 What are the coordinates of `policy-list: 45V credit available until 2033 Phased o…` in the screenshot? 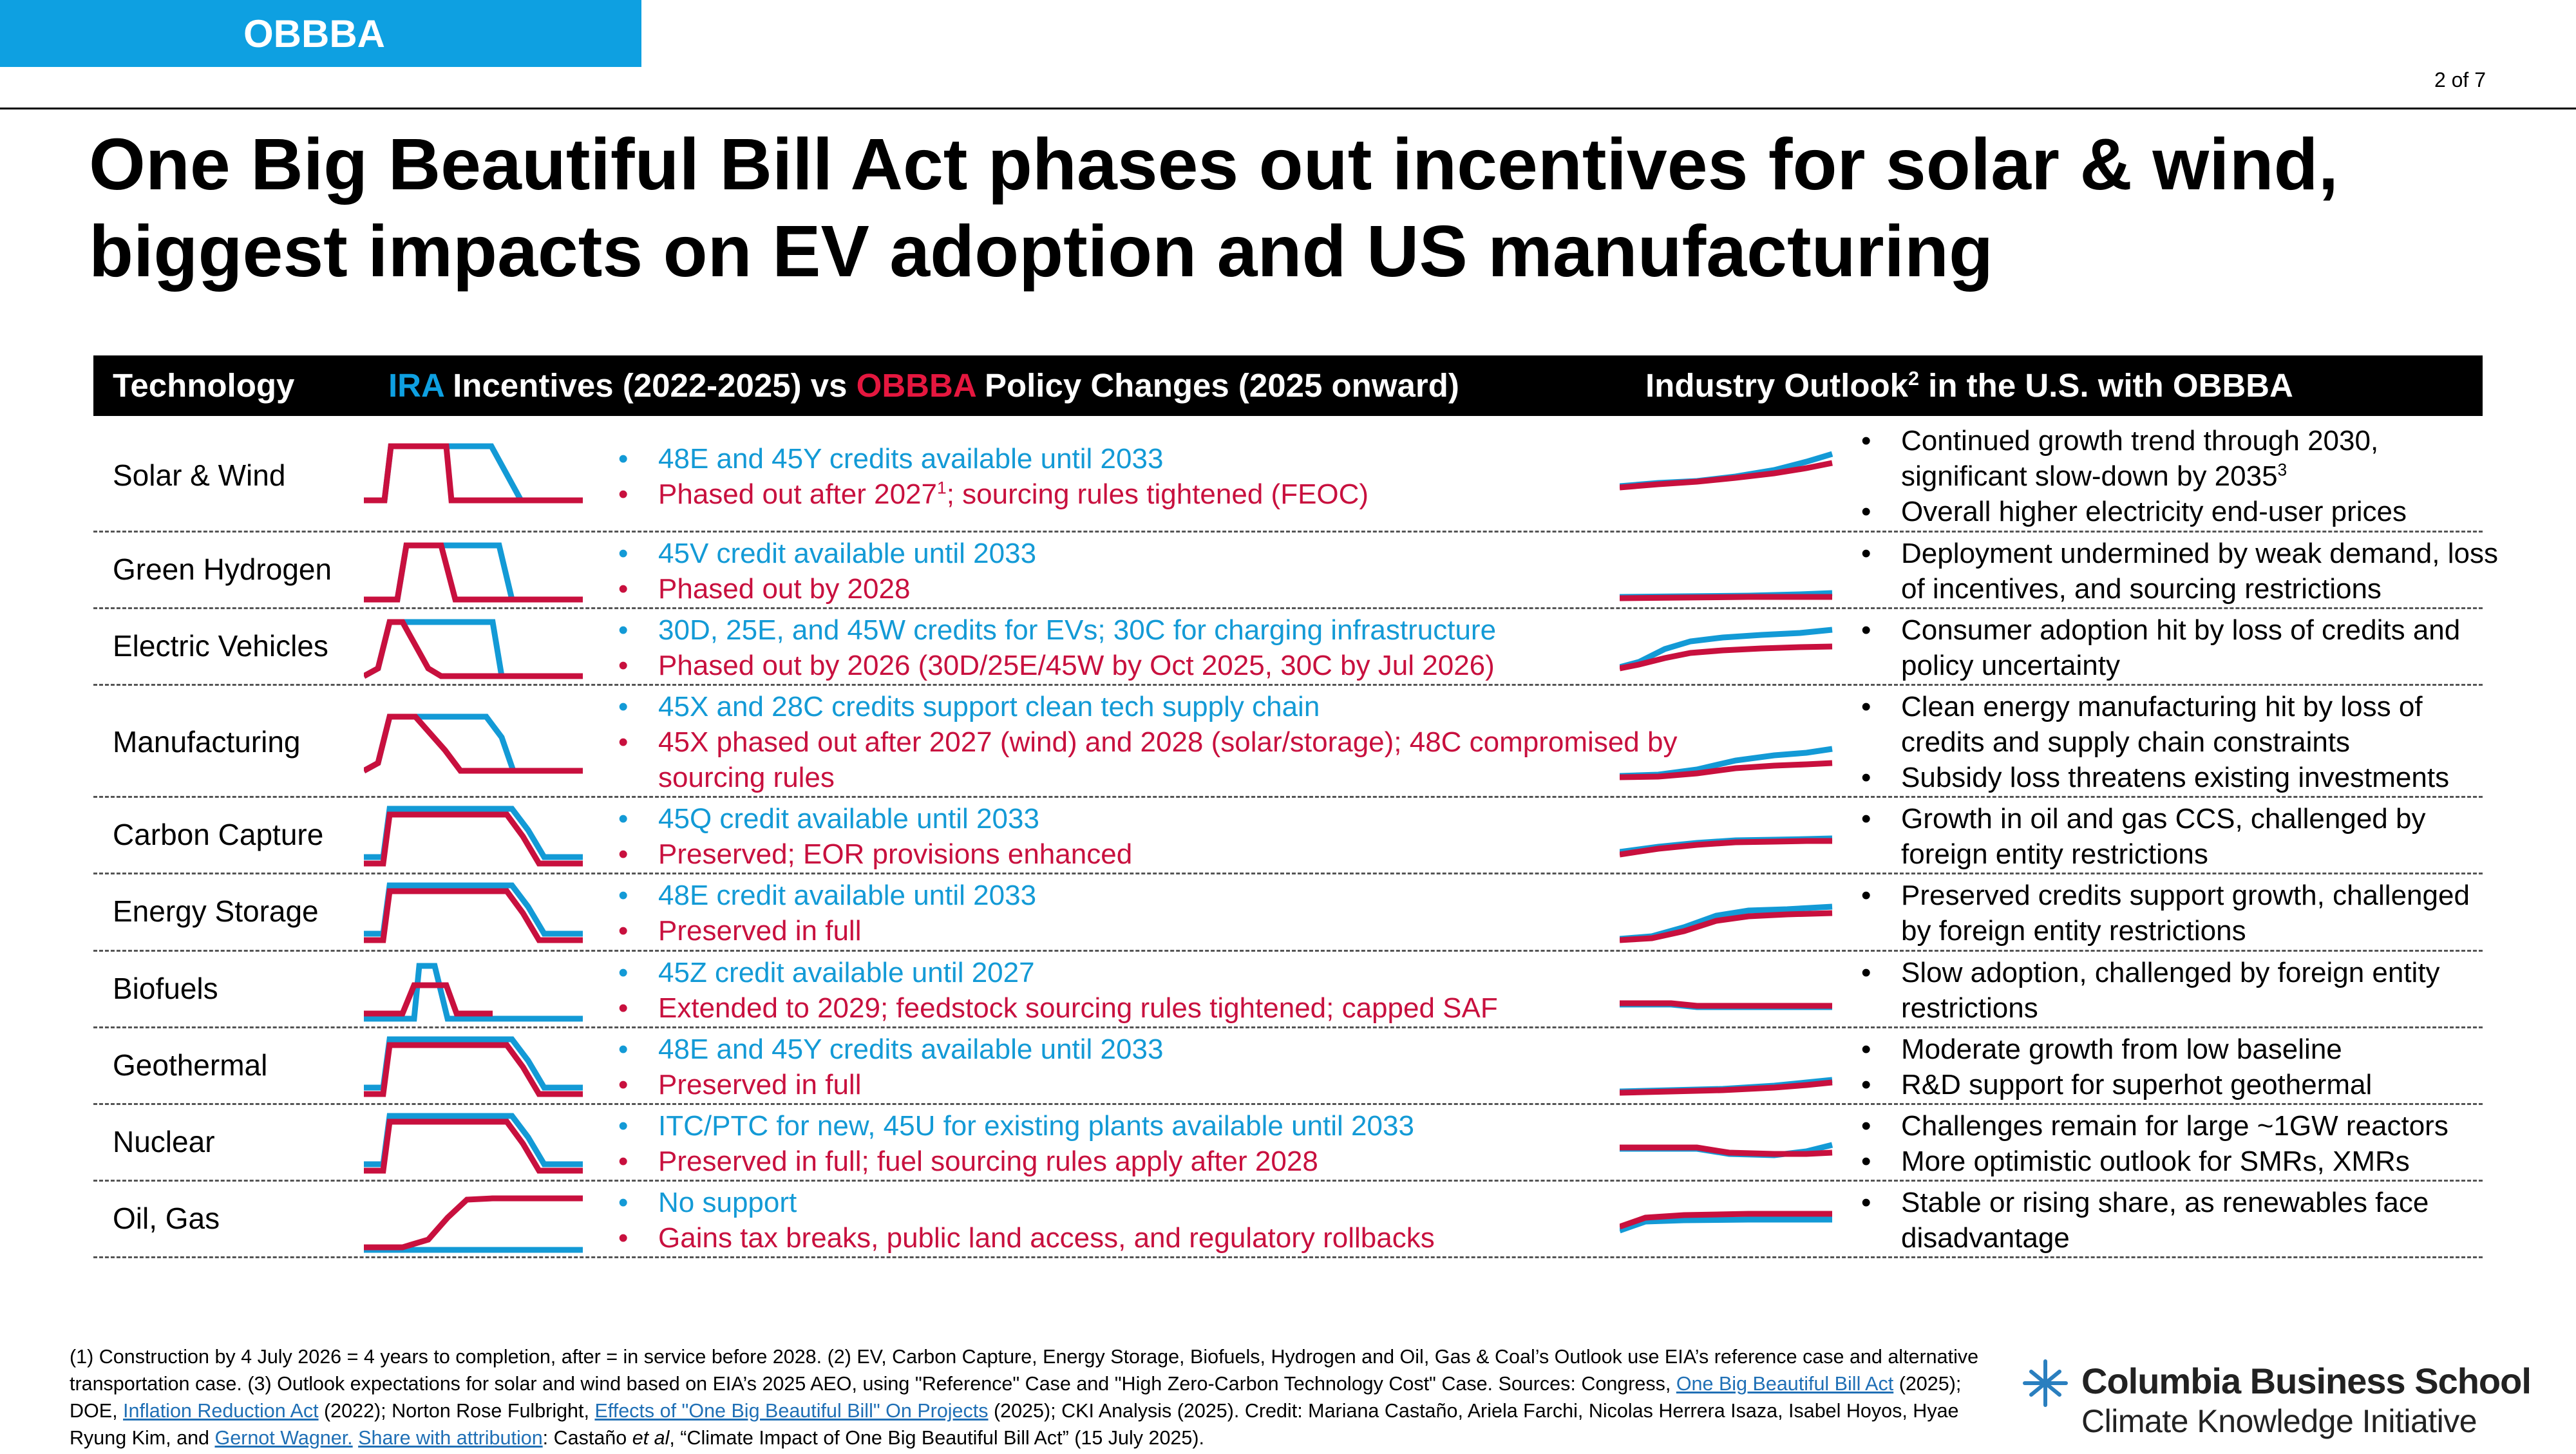 It's located at (1165, 571).